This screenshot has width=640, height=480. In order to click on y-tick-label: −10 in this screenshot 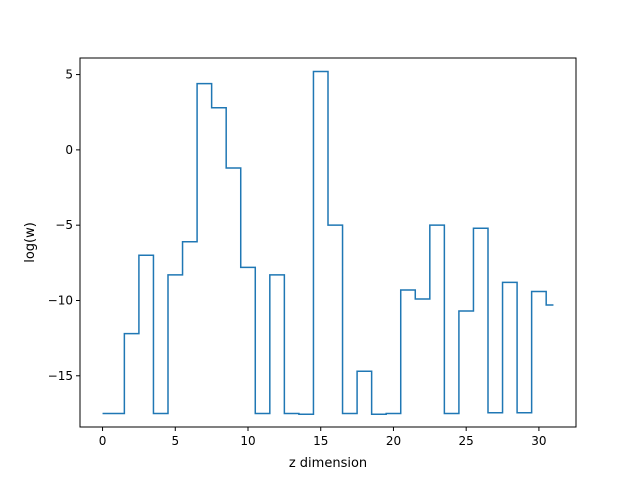, I will do `click(60, 300)`.